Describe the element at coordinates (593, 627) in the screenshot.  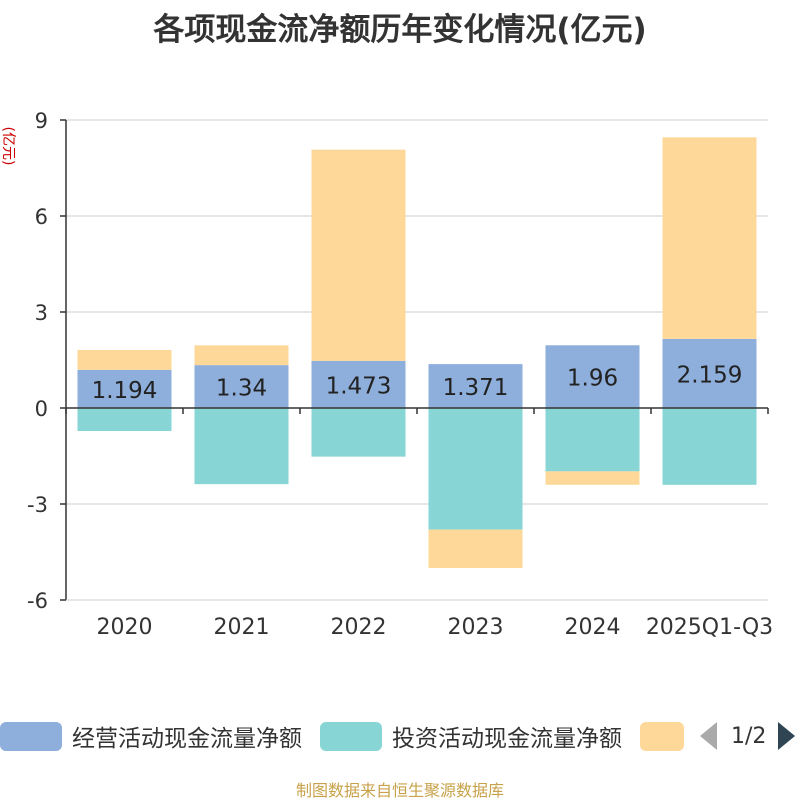
I see `x-tick-label: 2024` at that location.